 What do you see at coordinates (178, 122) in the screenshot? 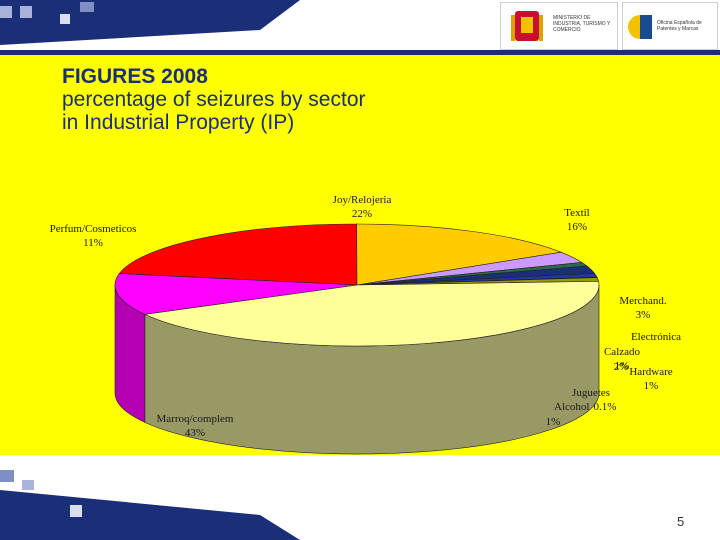
I see `slide-subtitle-line2: in Industrial Property (IP)` at bounding box center [178, 122].